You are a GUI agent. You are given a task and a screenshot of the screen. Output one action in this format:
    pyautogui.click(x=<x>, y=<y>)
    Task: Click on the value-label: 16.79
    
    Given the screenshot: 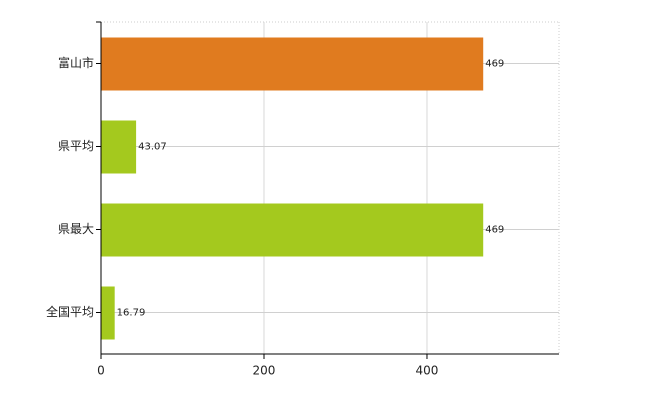 What is the action you would take?
    pyautogui.click(x=131, y=313)
    